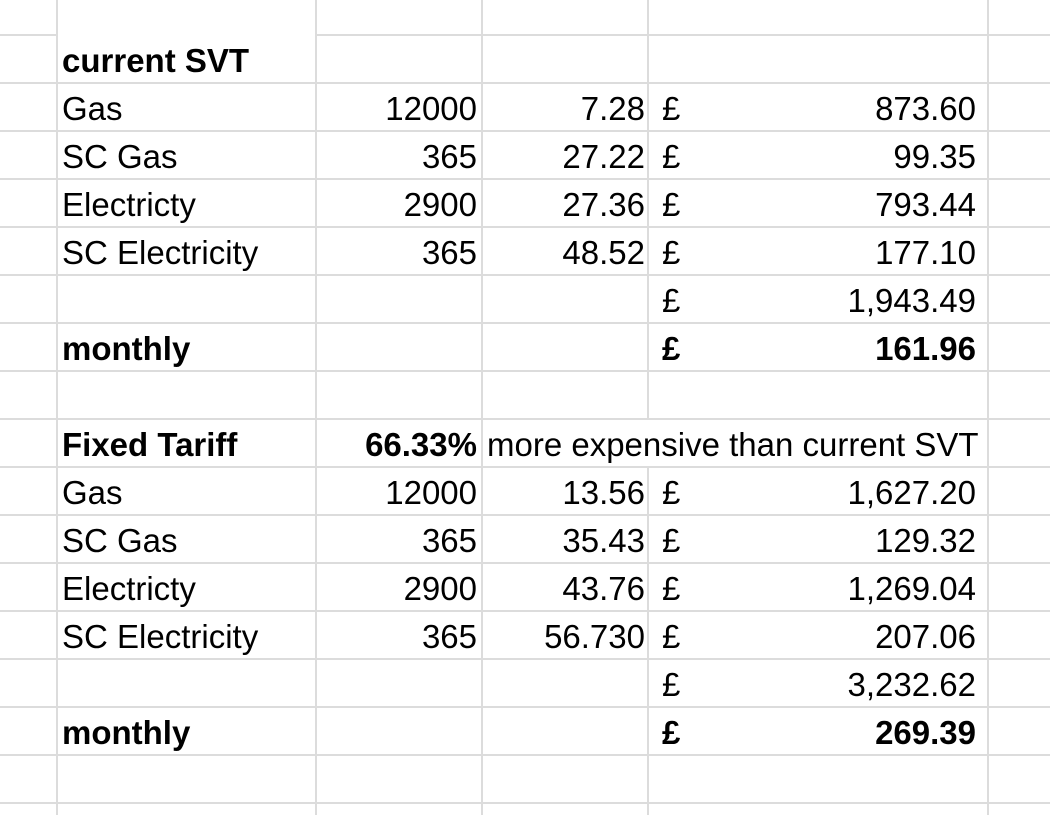 This screenshot has width=1050, height=815. I want to click on section-title-current-svt: current SVT, so click(156, 60).